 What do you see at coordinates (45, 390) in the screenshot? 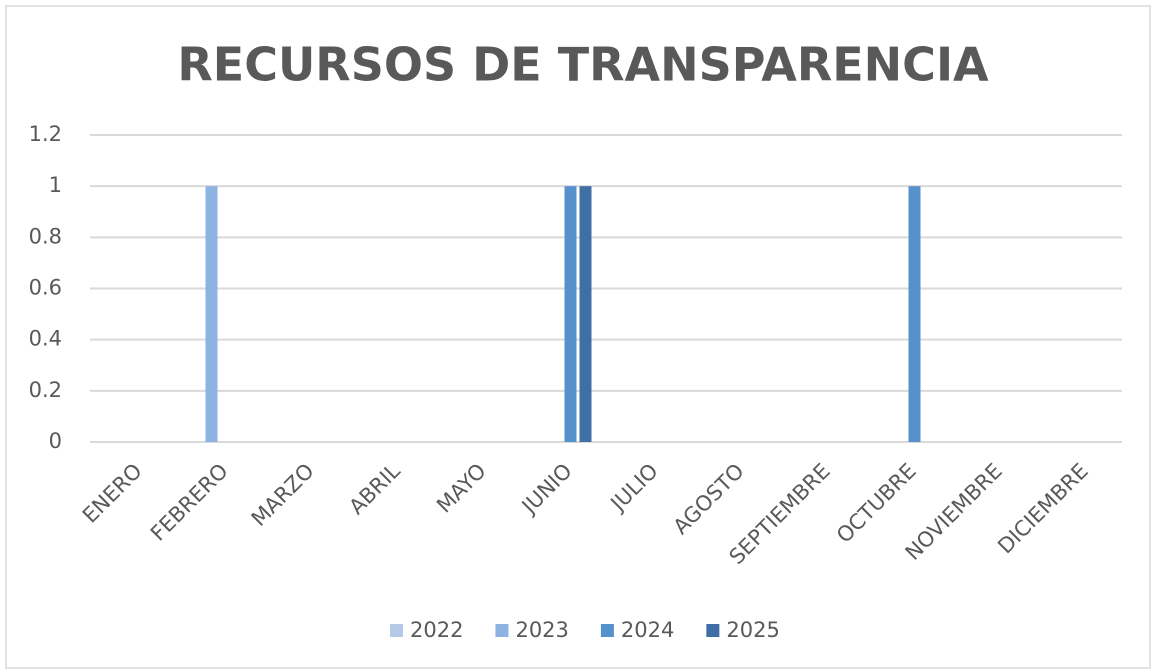
I see `y-tick-label: 0.2` at bounding box center [45, 390].